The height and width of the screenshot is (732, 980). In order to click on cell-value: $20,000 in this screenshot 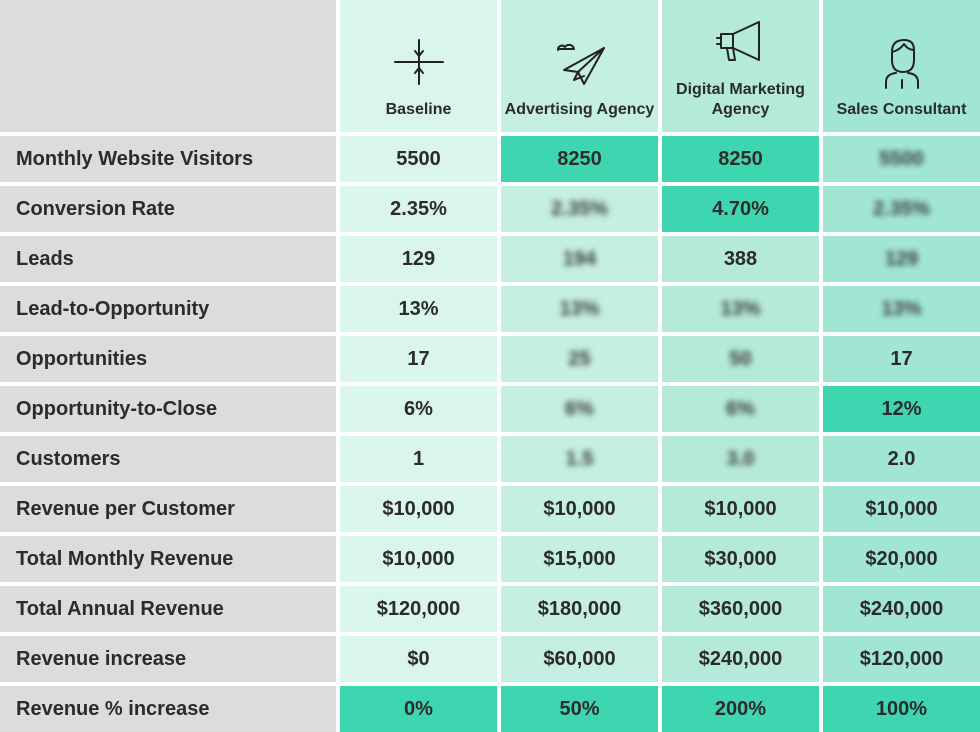, I will do `click(901, 558)`.